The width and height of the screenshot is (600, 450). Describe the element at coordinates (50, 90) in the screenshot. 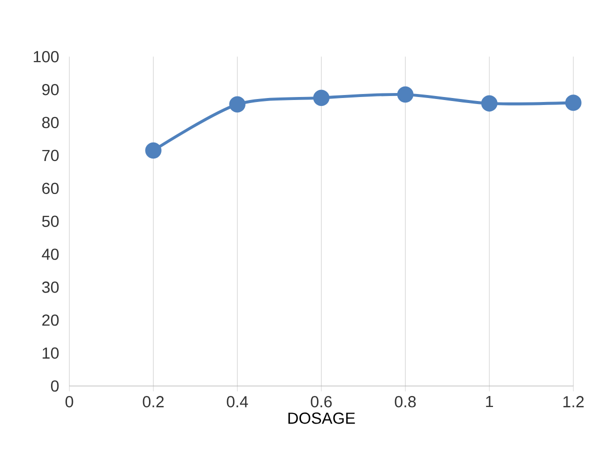

I see `y-tick-label: 90` at that location.